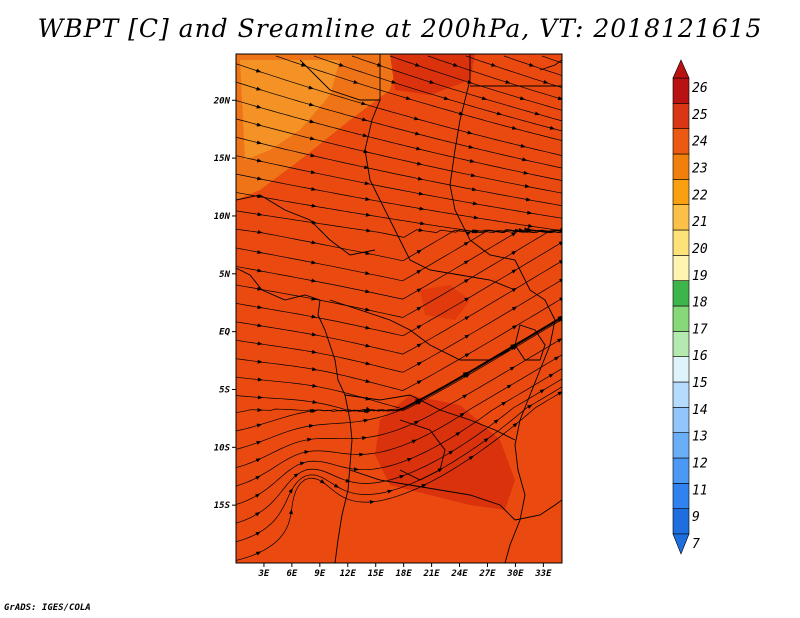  I want to click on lat-tick-label: 20N, so click(222, 101).